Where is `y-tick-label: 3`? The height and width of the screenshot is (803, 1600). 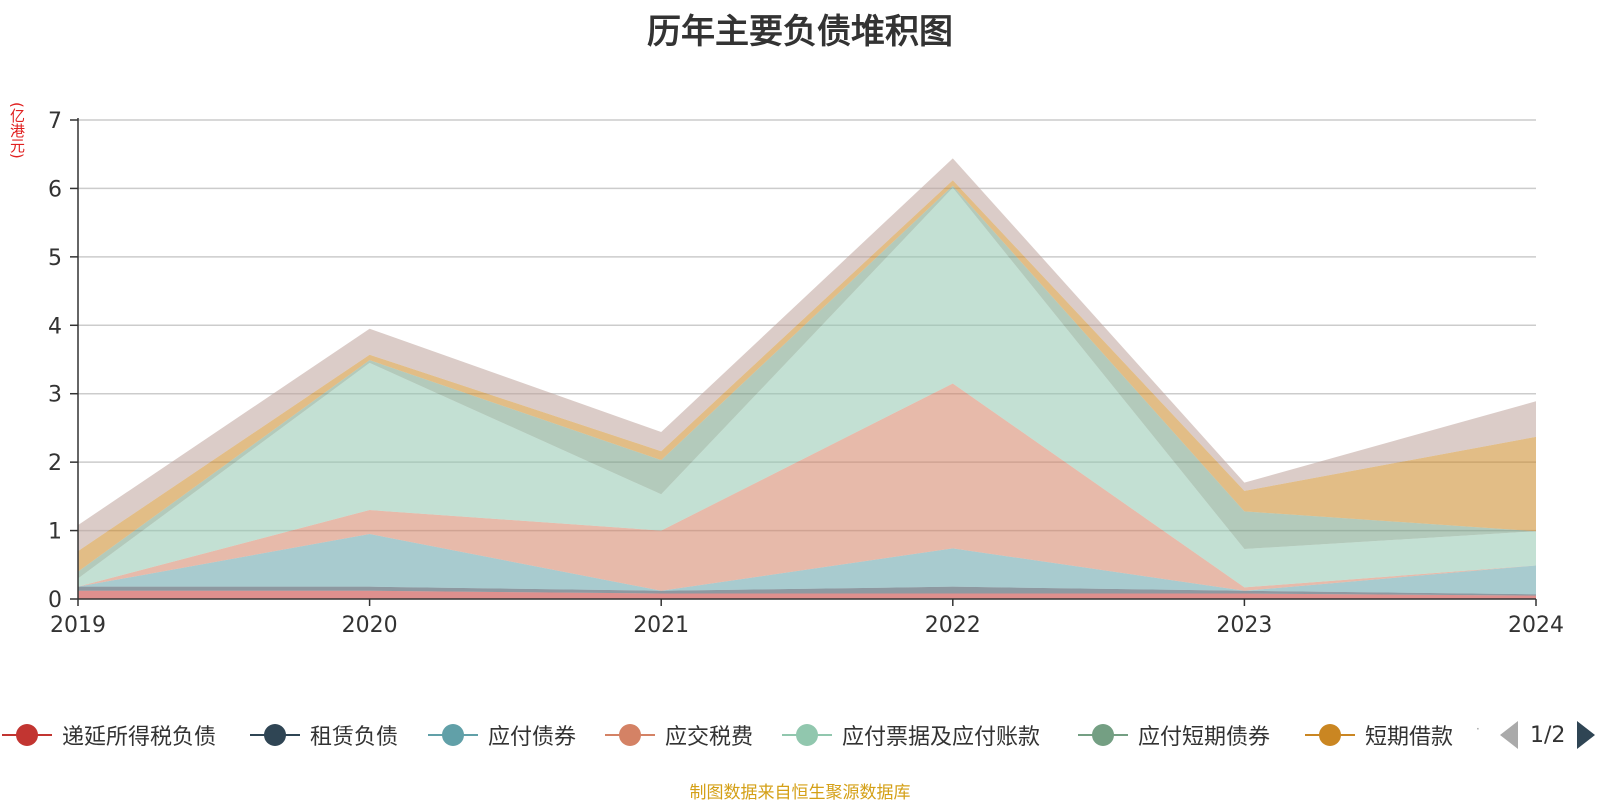 y-tick-label: 3 is located at coordinates (55, 395).